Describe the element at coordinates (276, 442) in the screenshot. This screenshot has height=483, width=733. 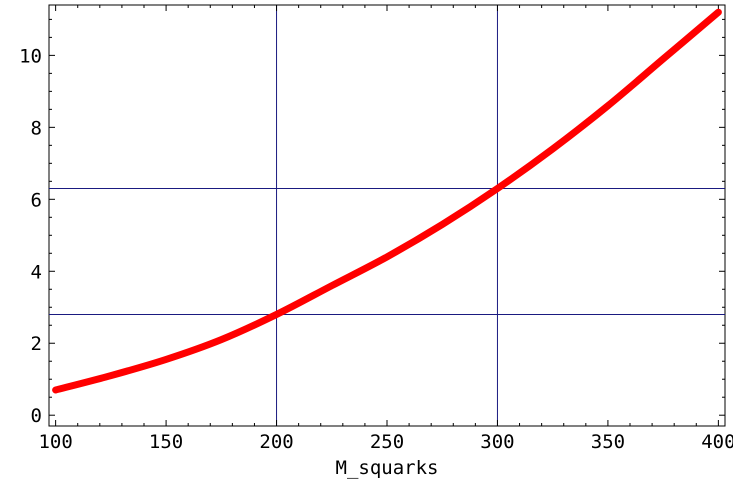
I see `x-tick-label: 200` at that location.